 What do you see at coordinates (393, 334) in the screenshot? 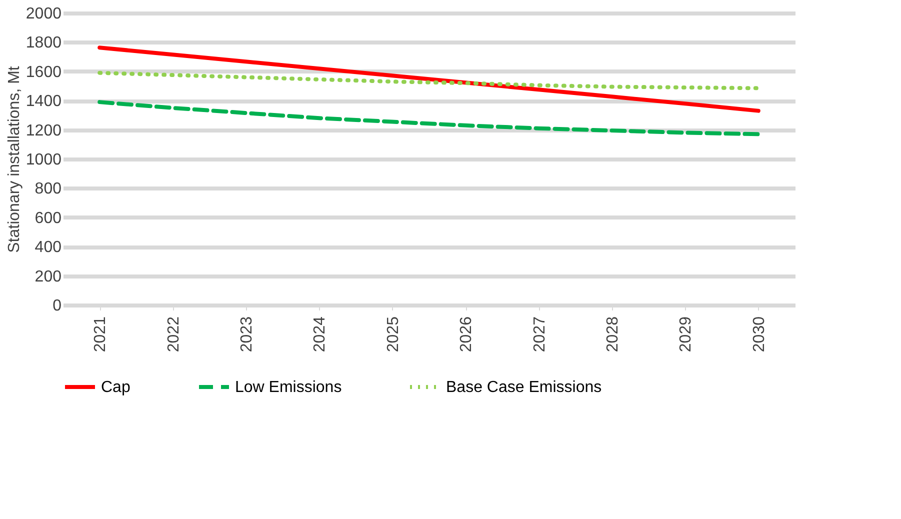
I see `x-tick-label: 2025` at bounding box center [393, 334].